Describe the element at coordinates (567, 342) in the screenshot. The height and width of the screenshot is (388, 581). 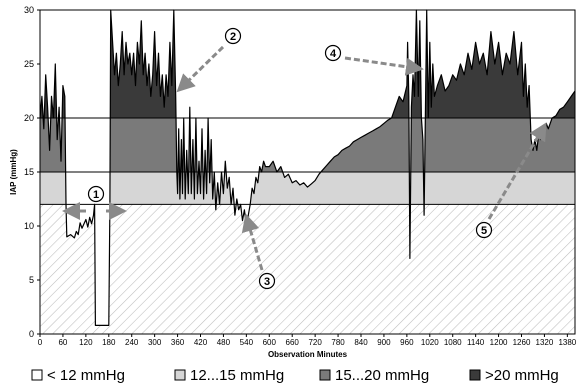
I see `x-tick-label: 1380` at that location.